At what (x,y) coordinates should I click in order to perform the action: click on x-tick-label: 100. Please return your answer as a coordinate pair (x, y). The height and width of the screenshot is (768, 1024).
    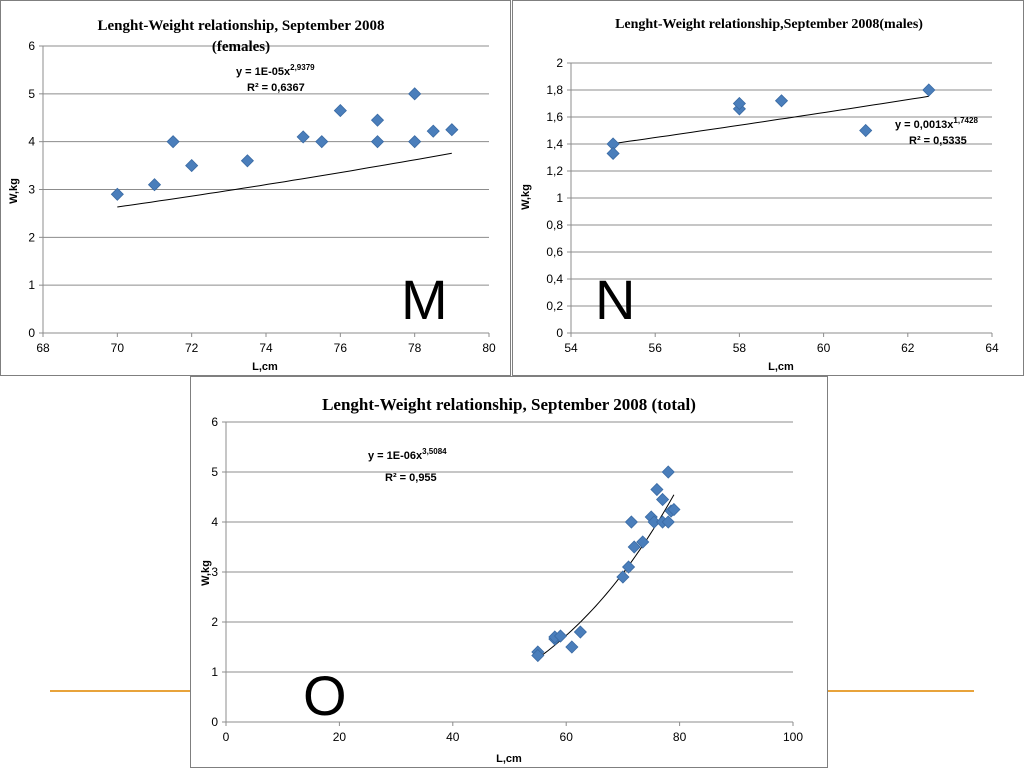
    Looking at the image, I should click on (793, 737).